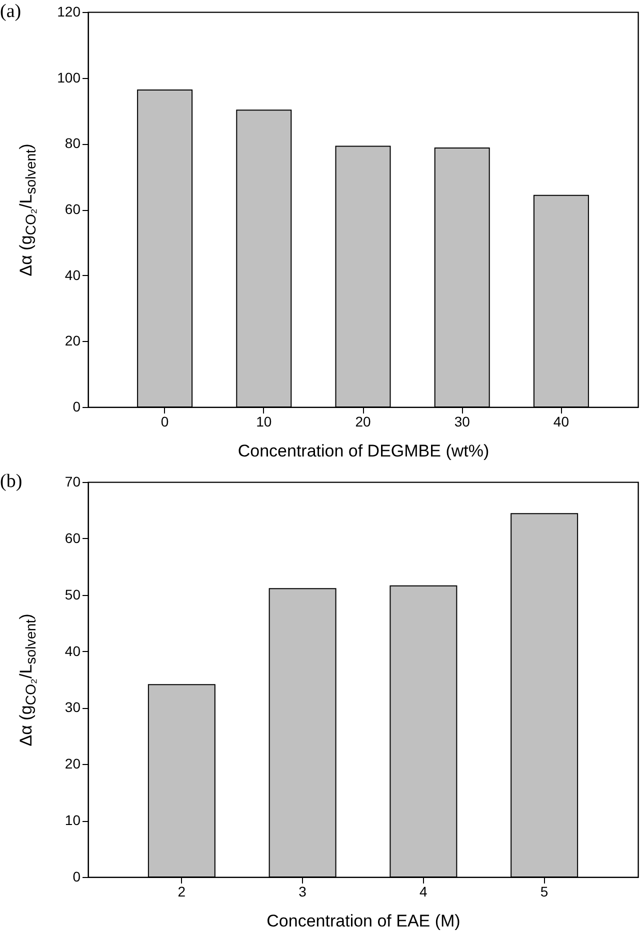 The image size is (643, 940). What do you see at coordinates (11, 11) in the screenshot?
I see `chart-title: (a)` at bounding box center [11, 11].